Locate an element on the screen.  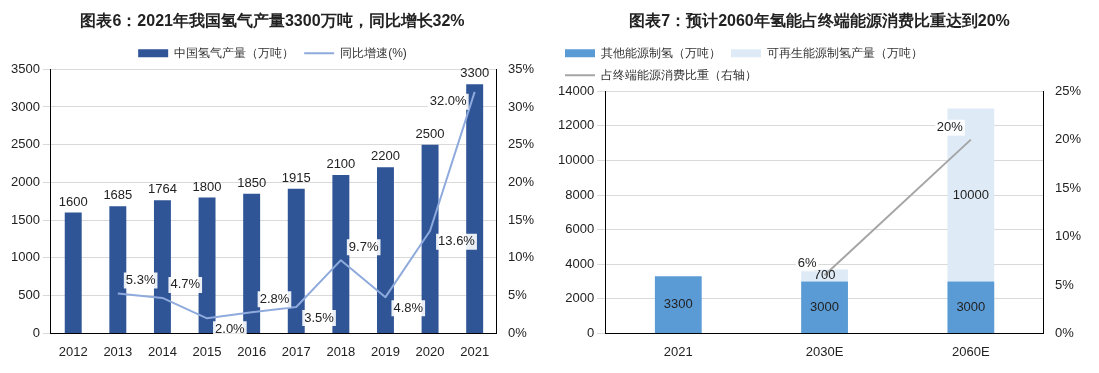
y-tick-label: 14000 is located at coordinates (576, 90).